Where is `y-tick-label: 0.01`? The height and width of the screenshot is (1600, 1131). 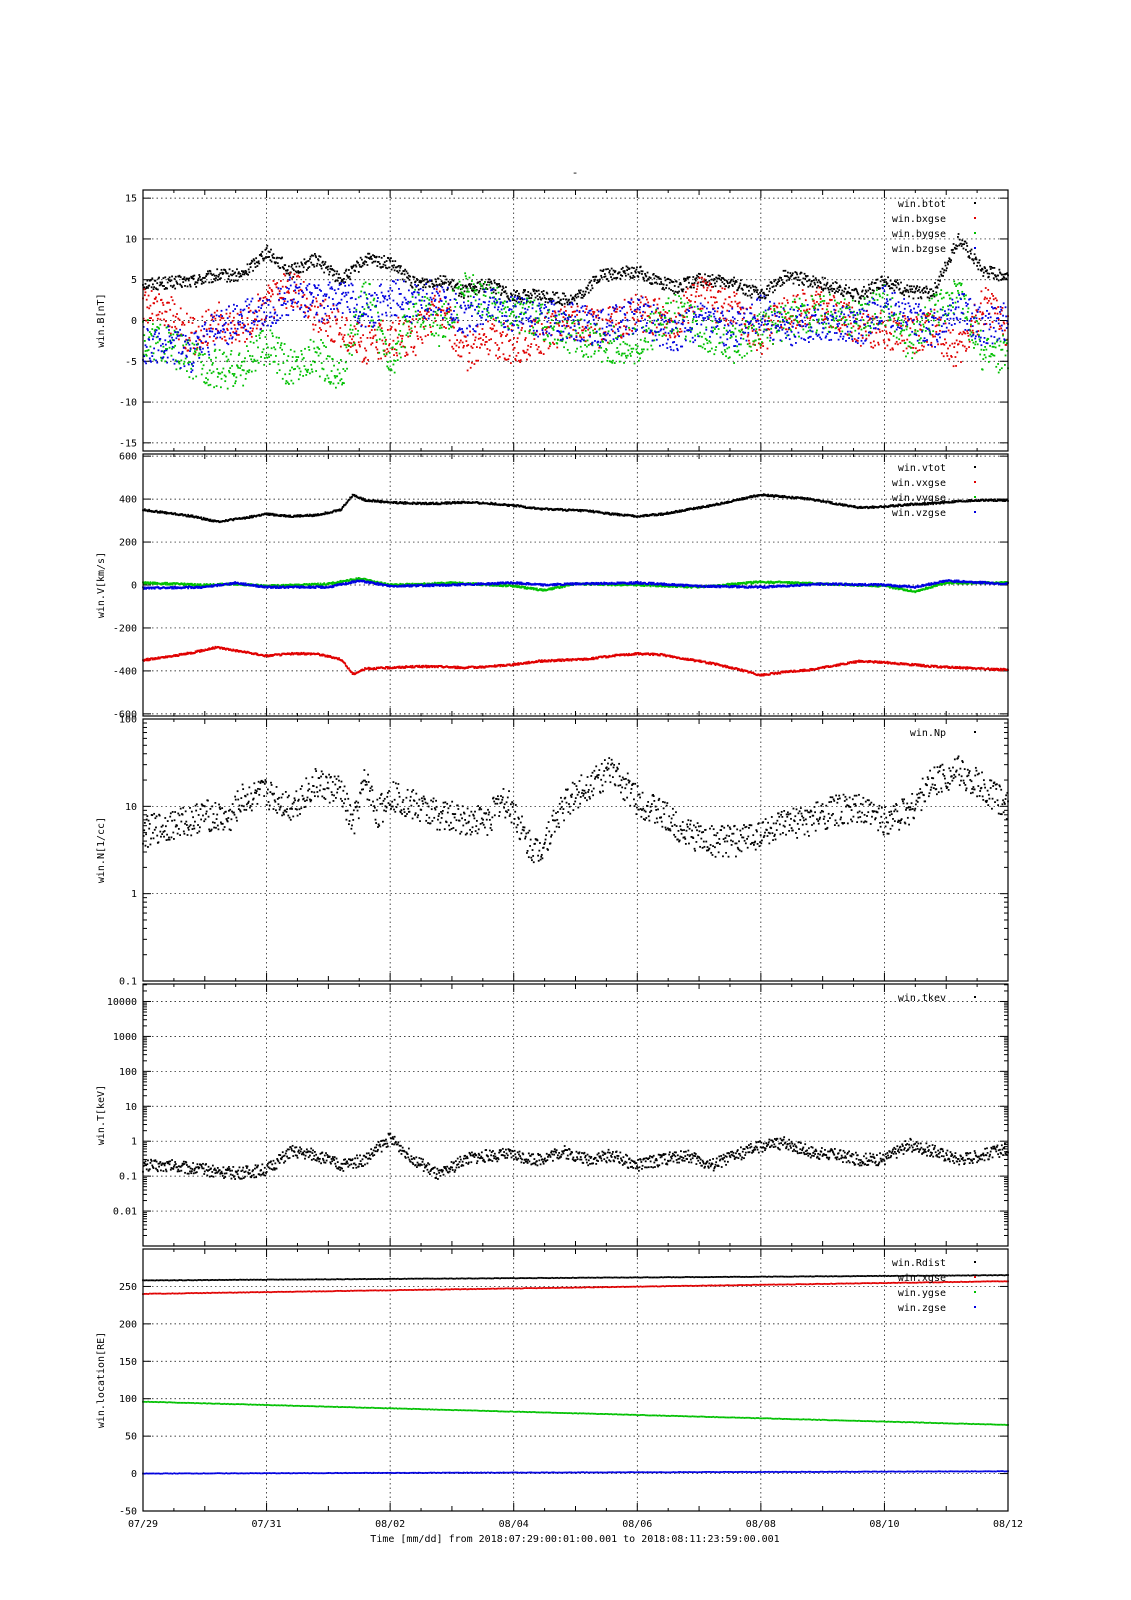 y-tick-label: 0.01 is located at coordinates (125, 1212).